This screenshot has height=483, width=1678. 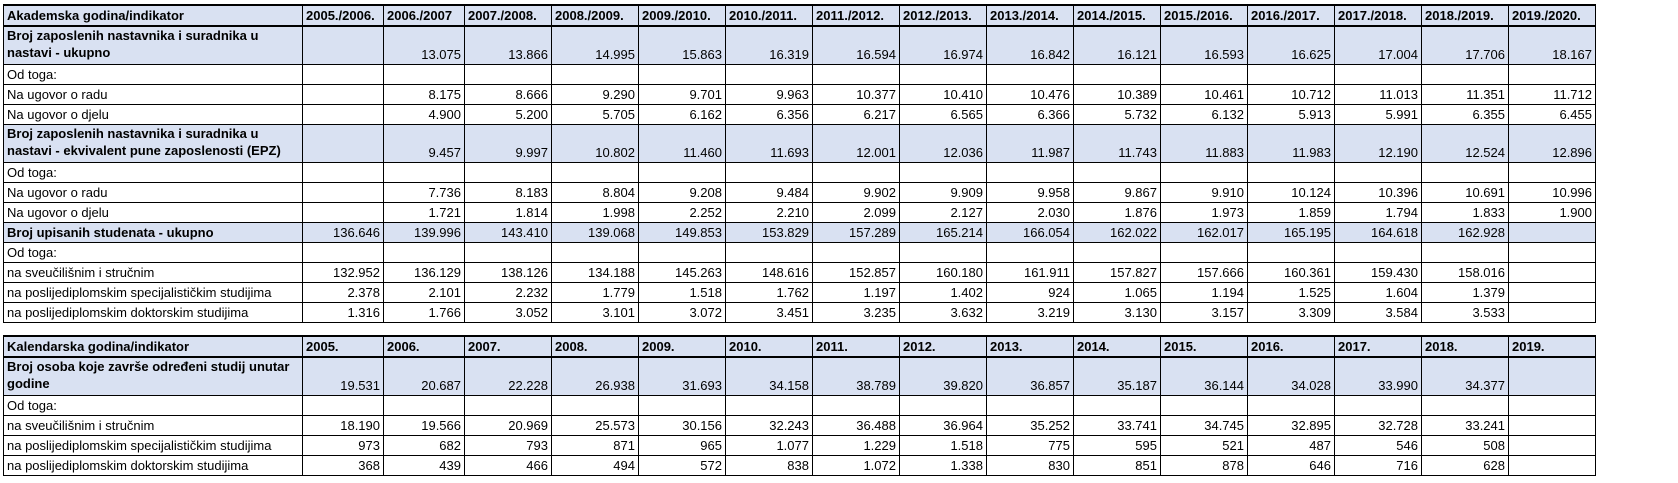 I want to click on header-year-cell: 2008., so click(x=595, y=346).